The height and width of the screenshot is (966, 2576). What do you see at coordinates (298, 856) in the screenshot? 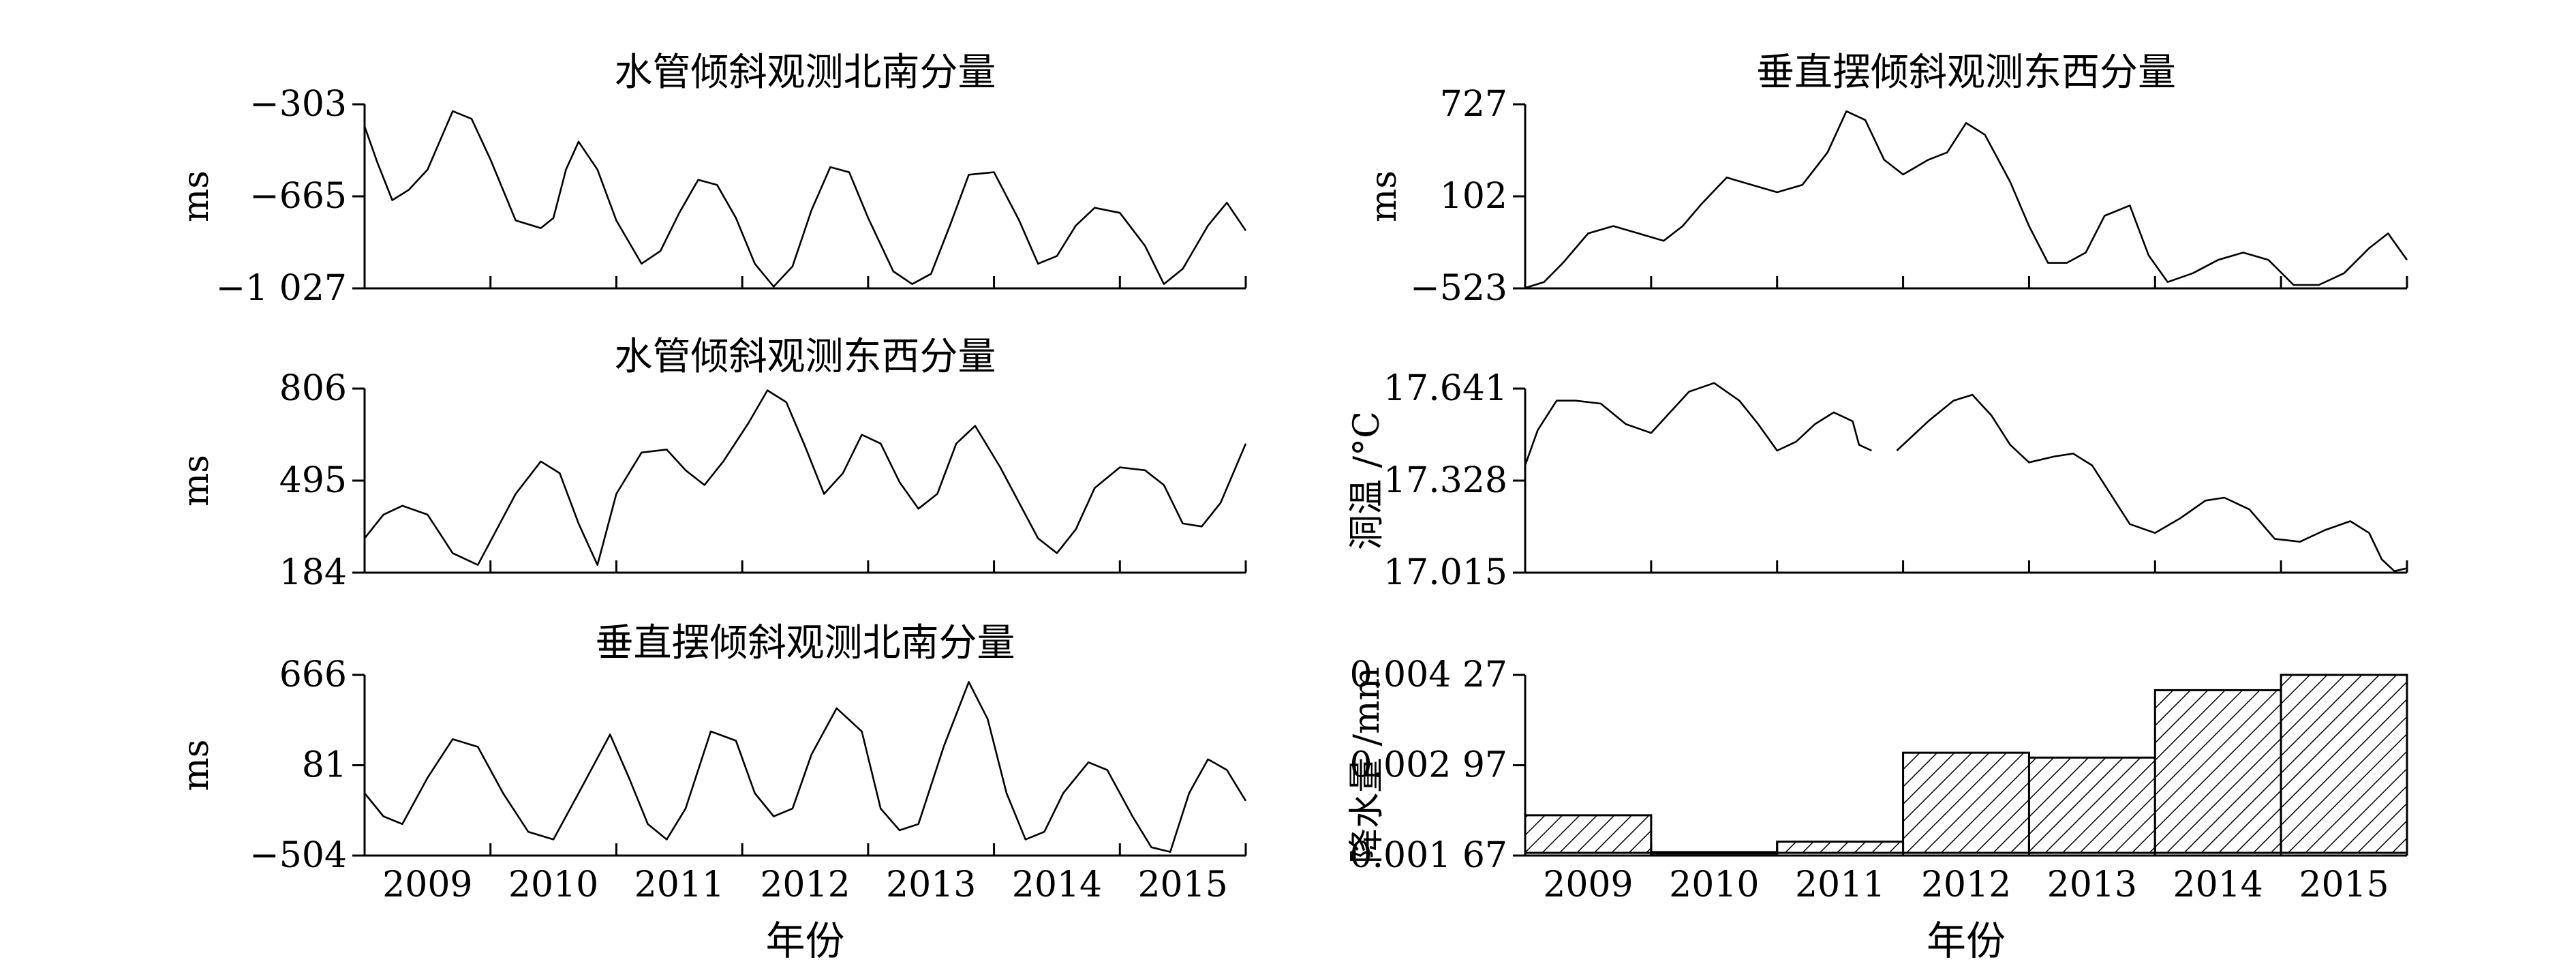
I see `y-tick-label: −504` at bounding box center [298, 856].